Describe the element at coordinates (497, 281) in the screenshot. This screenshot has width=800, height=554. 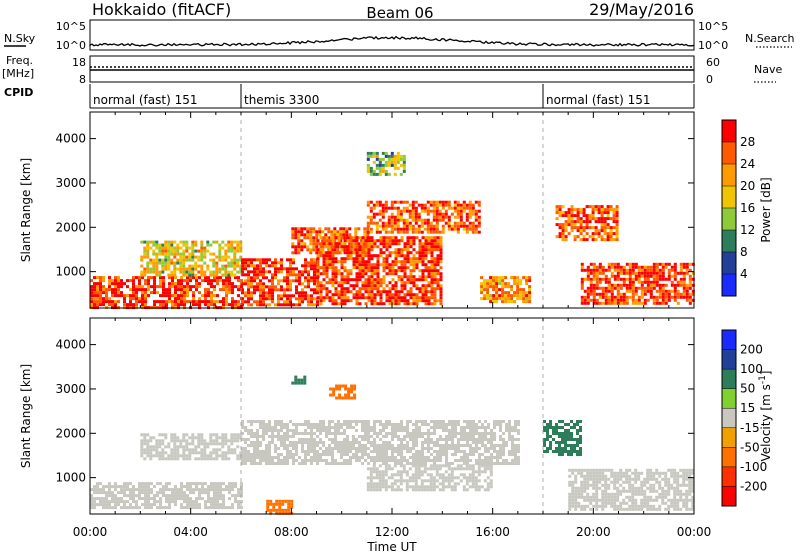
I see `heatmap-cell-r6` at that location.